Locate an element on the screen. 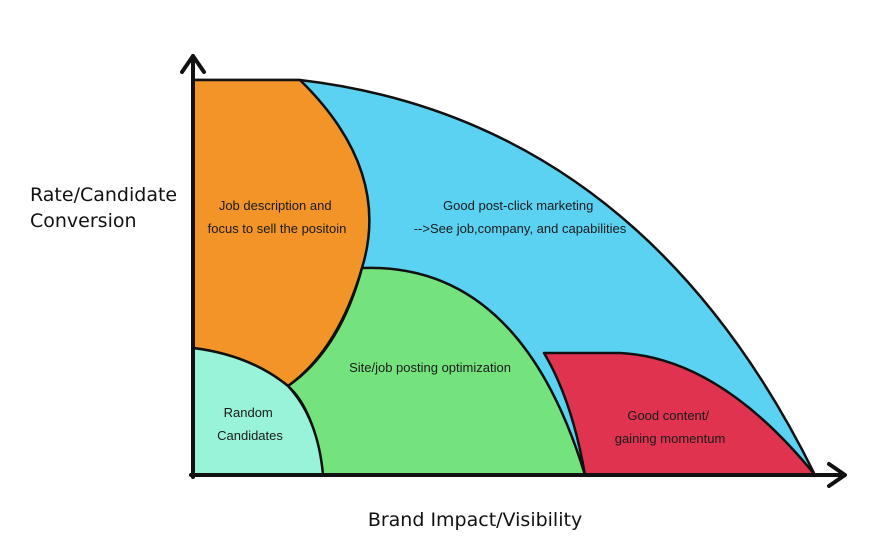  label-post-click-line-2: -->See job,company, and capabilities is located at coordinates (520, 228).